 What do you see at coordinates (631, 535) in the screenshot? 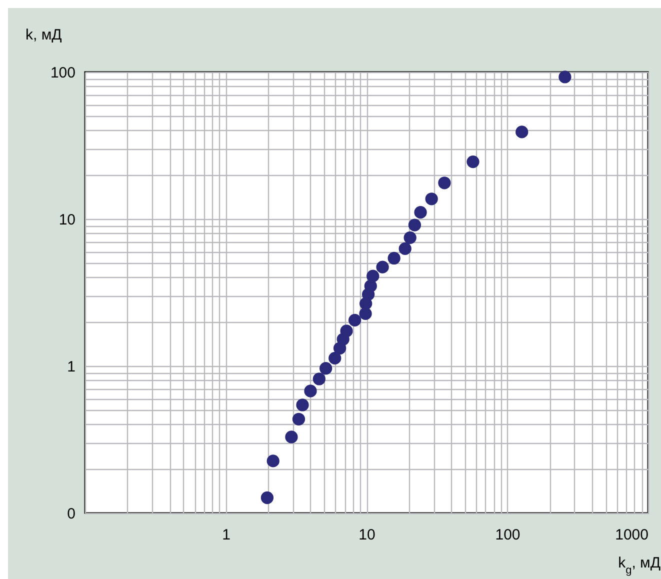
I see `x-tick-label: 1000` at bounding box center [631, 535].